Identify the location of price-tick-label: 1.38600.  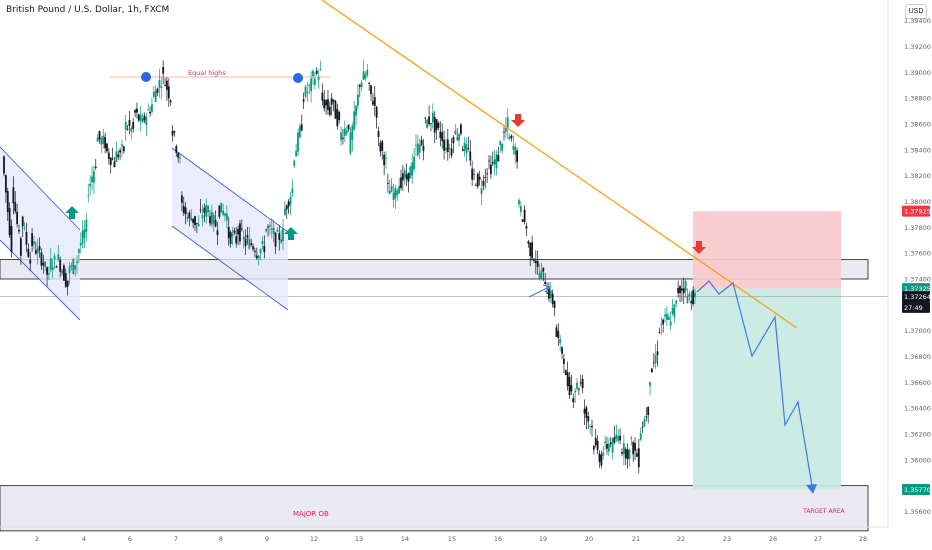
(917, 124).